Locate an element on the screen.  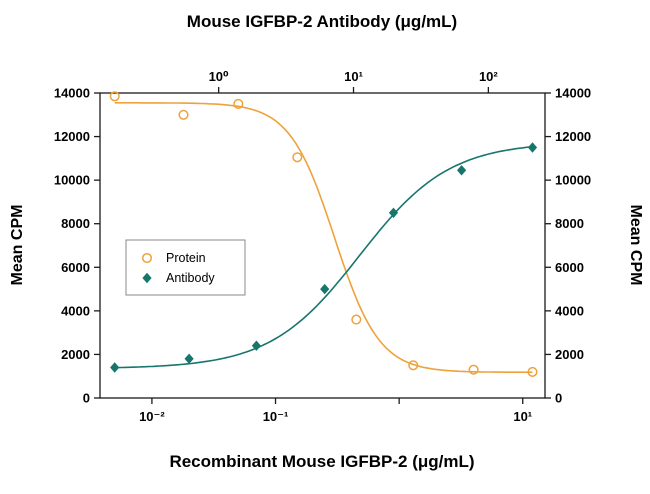
x-bottom-tick-label: 10¹ is located at coordinates (522, 416).